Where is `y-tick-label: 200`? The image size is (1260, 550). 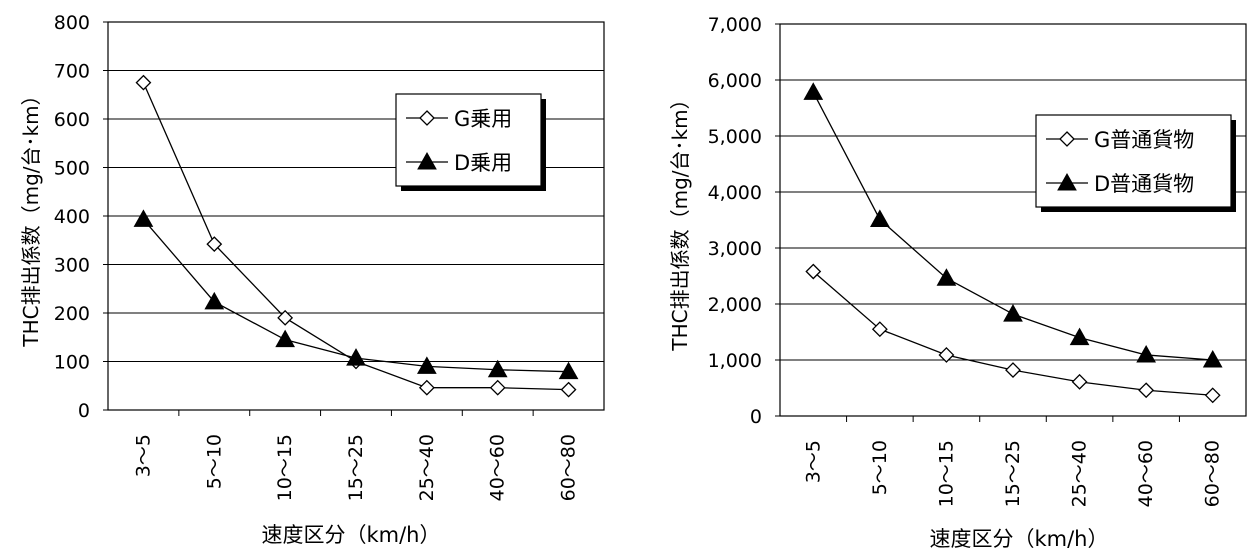
y-tick-label: 200 is located at coordinates (72, 314).